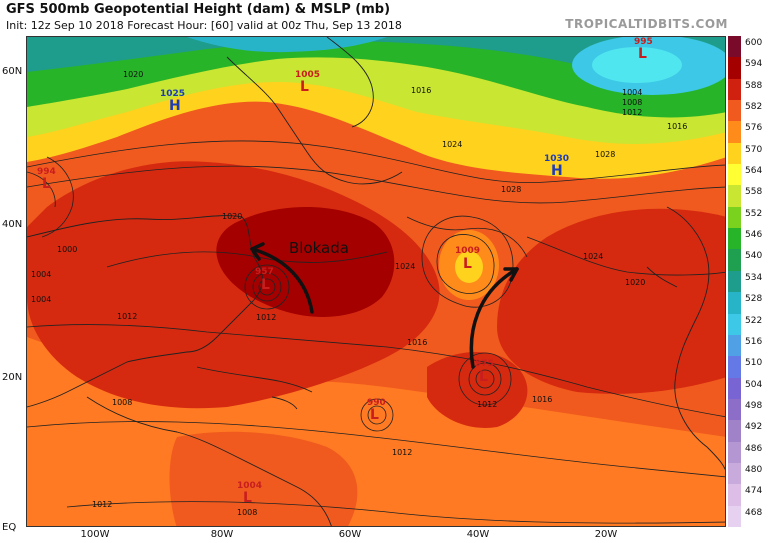 The image size is (768, 543). What do you see at coordinates (12, 377) in the screenshot?
I see `lat-label-20n: 20N` at bounding box center [12, 377].